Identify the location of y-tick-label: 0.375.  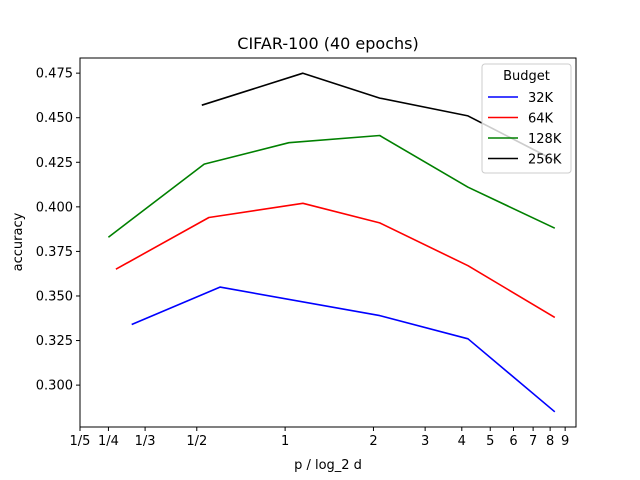
(54, 252).